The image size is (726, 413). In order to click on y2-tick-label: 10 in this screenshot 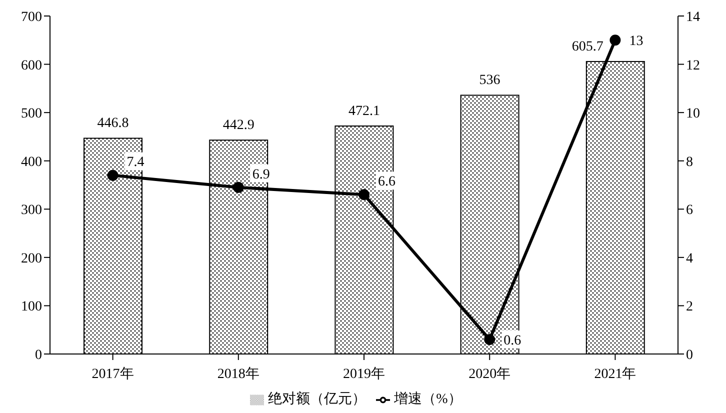, I will do `click(693, 114)`.